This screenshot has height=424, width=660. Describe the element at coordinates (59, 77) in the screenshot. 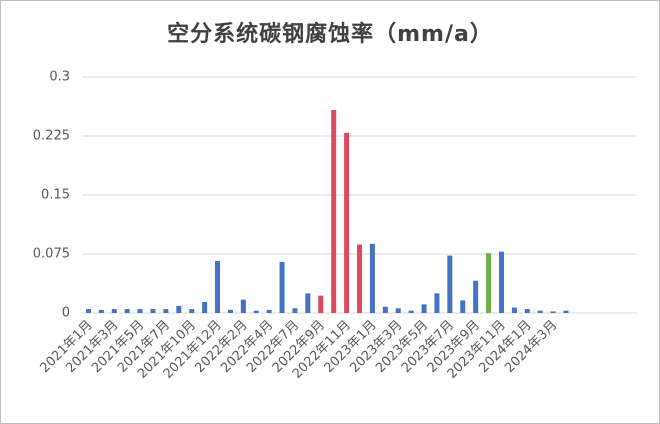

I see `y-tick-label: 0.3` at that location.